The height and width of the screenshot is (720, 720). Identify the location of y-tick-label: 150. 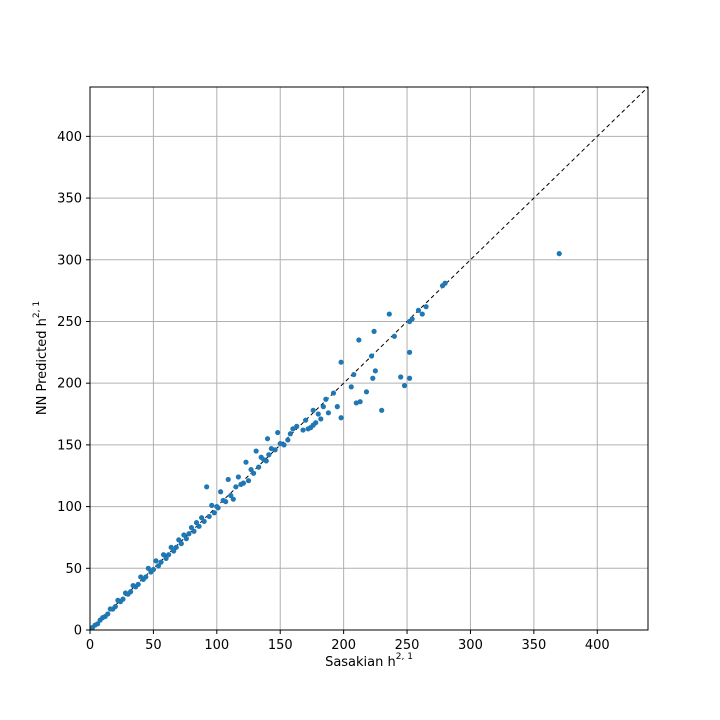
(69, 445).